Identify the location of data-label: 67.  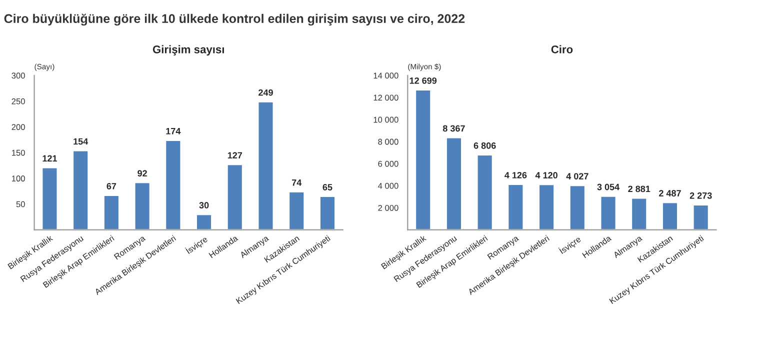
(111, 186).